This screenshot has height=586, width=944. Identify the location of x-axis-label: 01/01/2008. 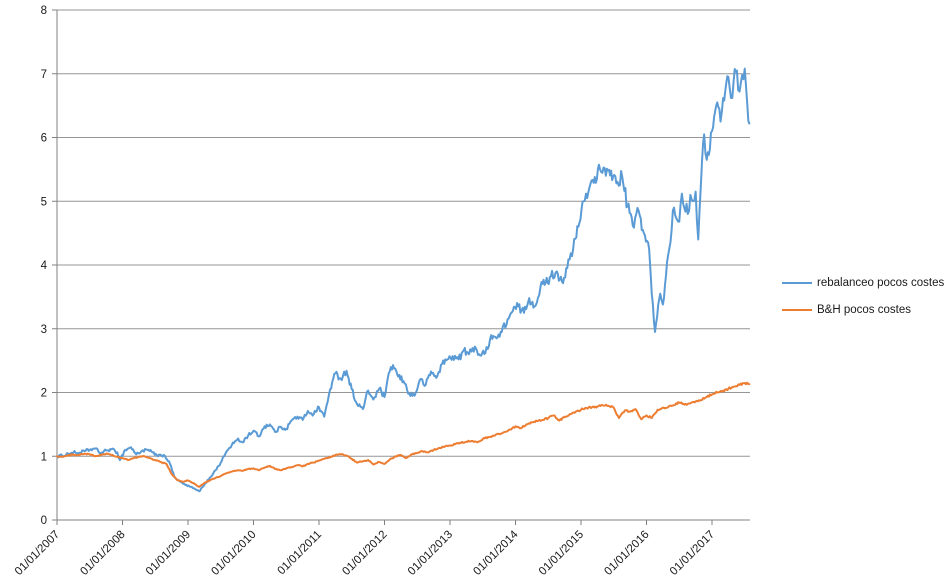
(102, 553).